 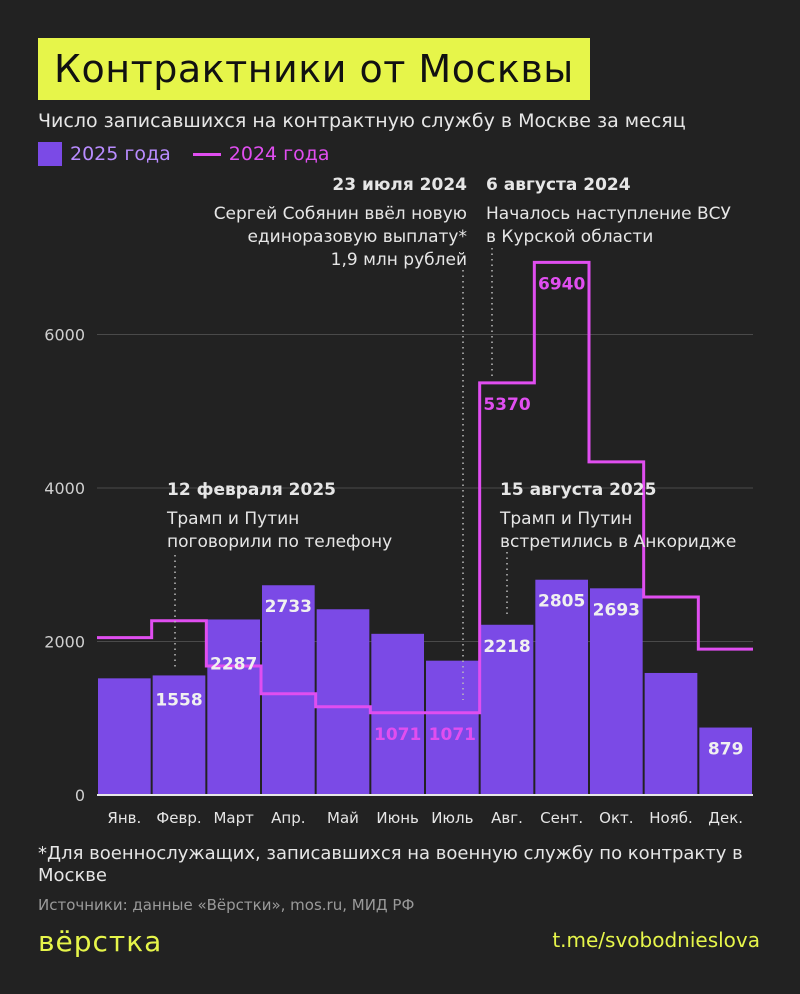 I want to click on annotation-text: единоразовую выплату*, so click(x=357, y=237).